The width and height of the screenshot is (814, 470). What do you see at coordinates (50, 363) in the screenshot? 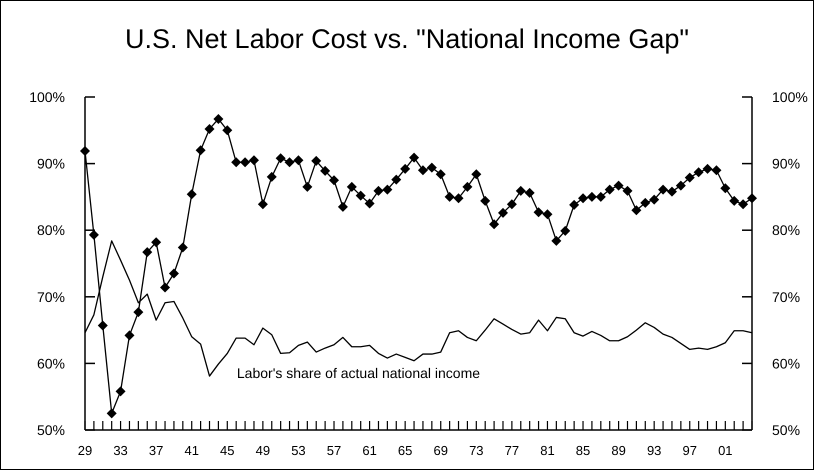
I see `y-tick-label: 60%` at bounding box center [50, 363].